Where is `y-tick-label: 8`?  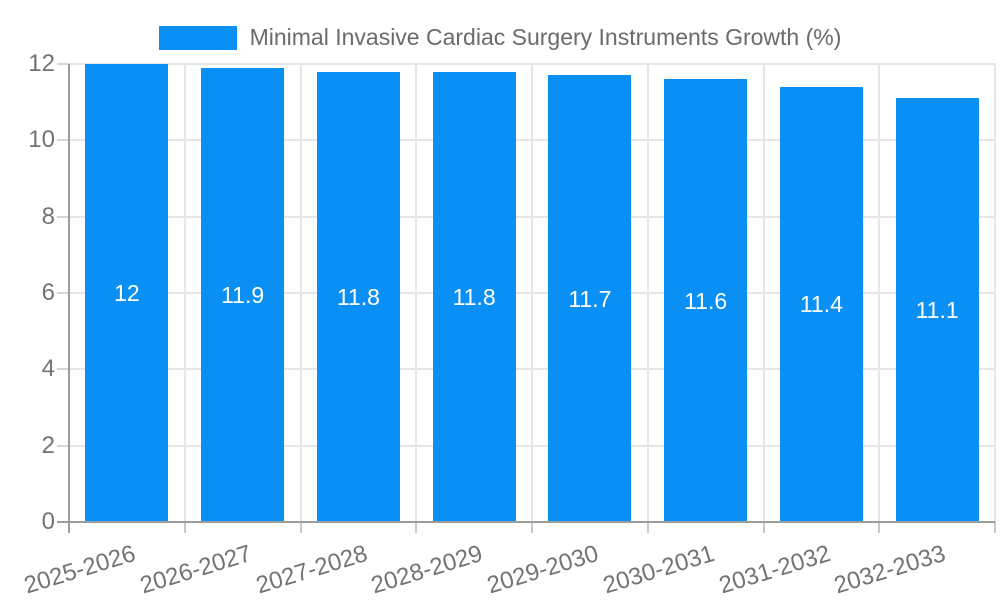
y-tick-label: 8 is located at coordinates (48, 216).